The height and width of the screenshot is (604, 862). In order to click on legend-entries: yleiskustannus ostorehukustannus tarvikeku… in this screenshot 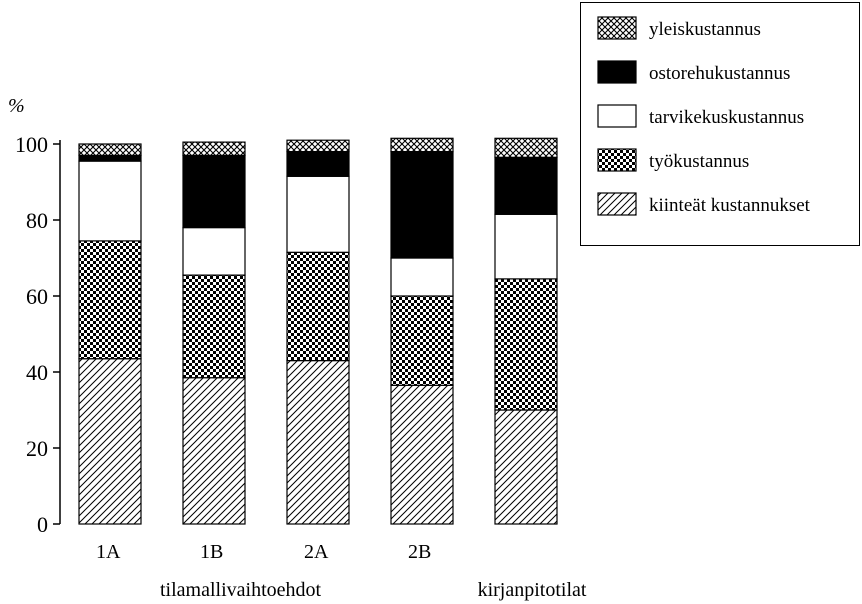, I will do `click(704, 116)`.